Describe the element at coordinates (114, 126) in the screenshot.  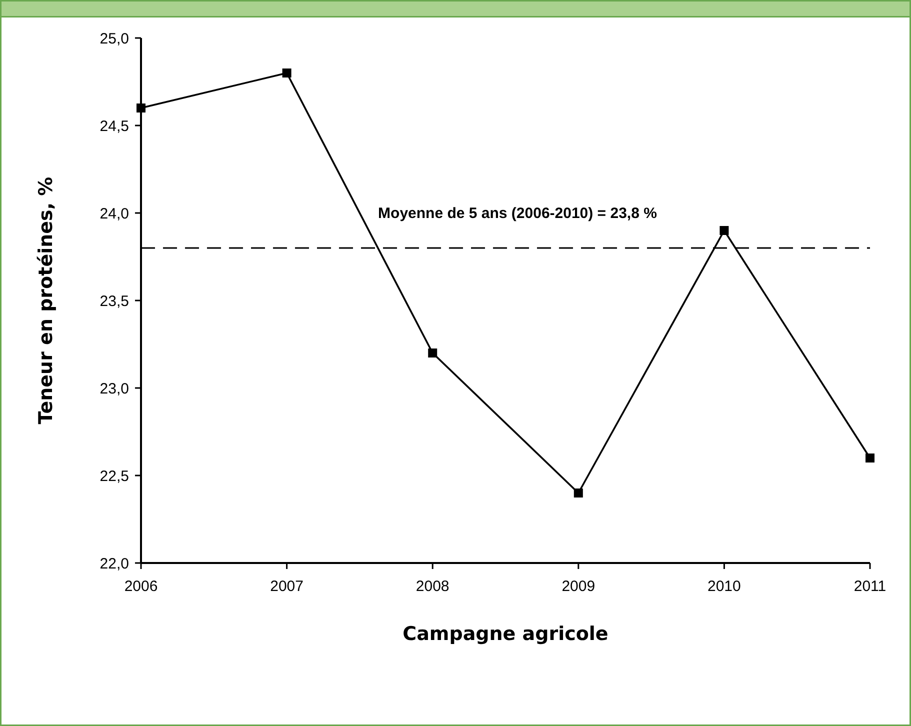
I see `y-tick-label: 24,5` at that location.